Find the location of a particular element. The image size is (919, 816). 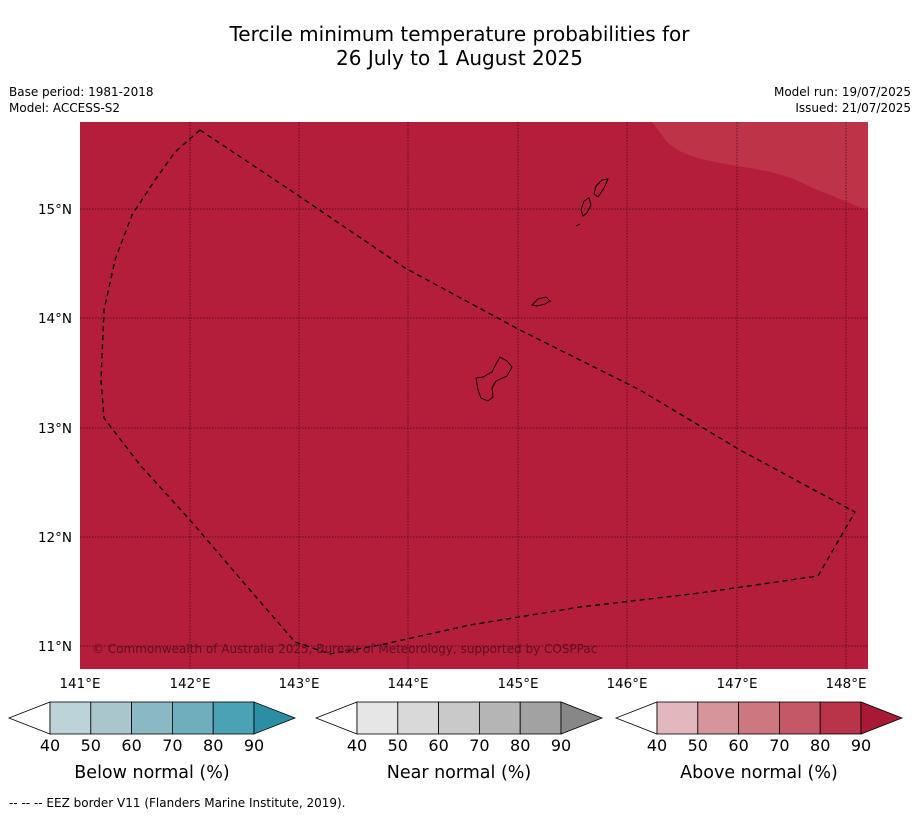

lon-label: 146°E is located at coordinates (626, 684).